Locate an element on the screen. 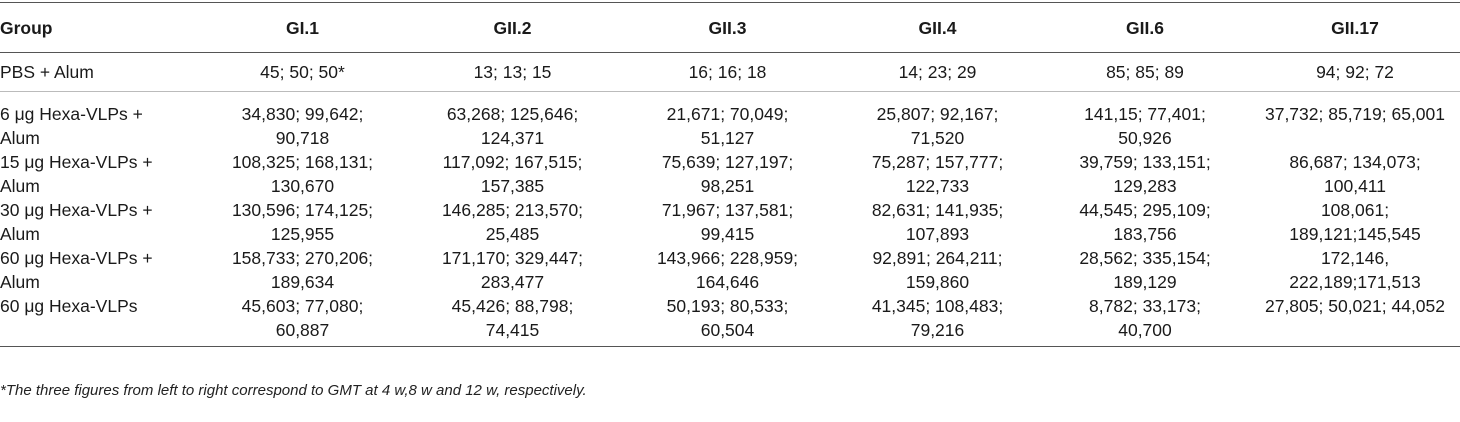  table-cell: 117,092; 167,515; 157,385 is located at coordinates (512, 174).